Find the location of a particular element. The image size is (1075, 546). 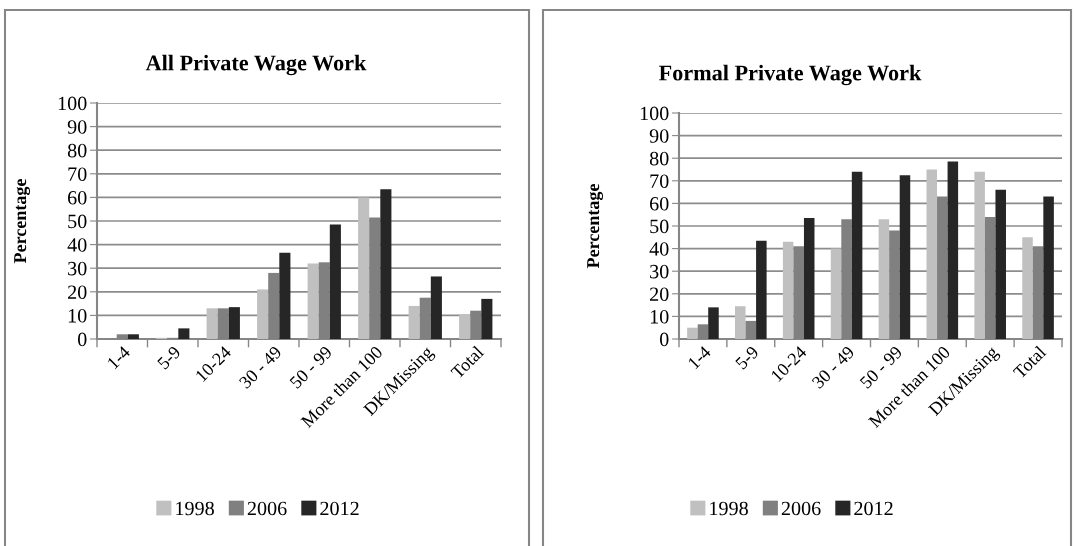

chart-title: Formal Private Wage Work is located at coordinates (790, 75).